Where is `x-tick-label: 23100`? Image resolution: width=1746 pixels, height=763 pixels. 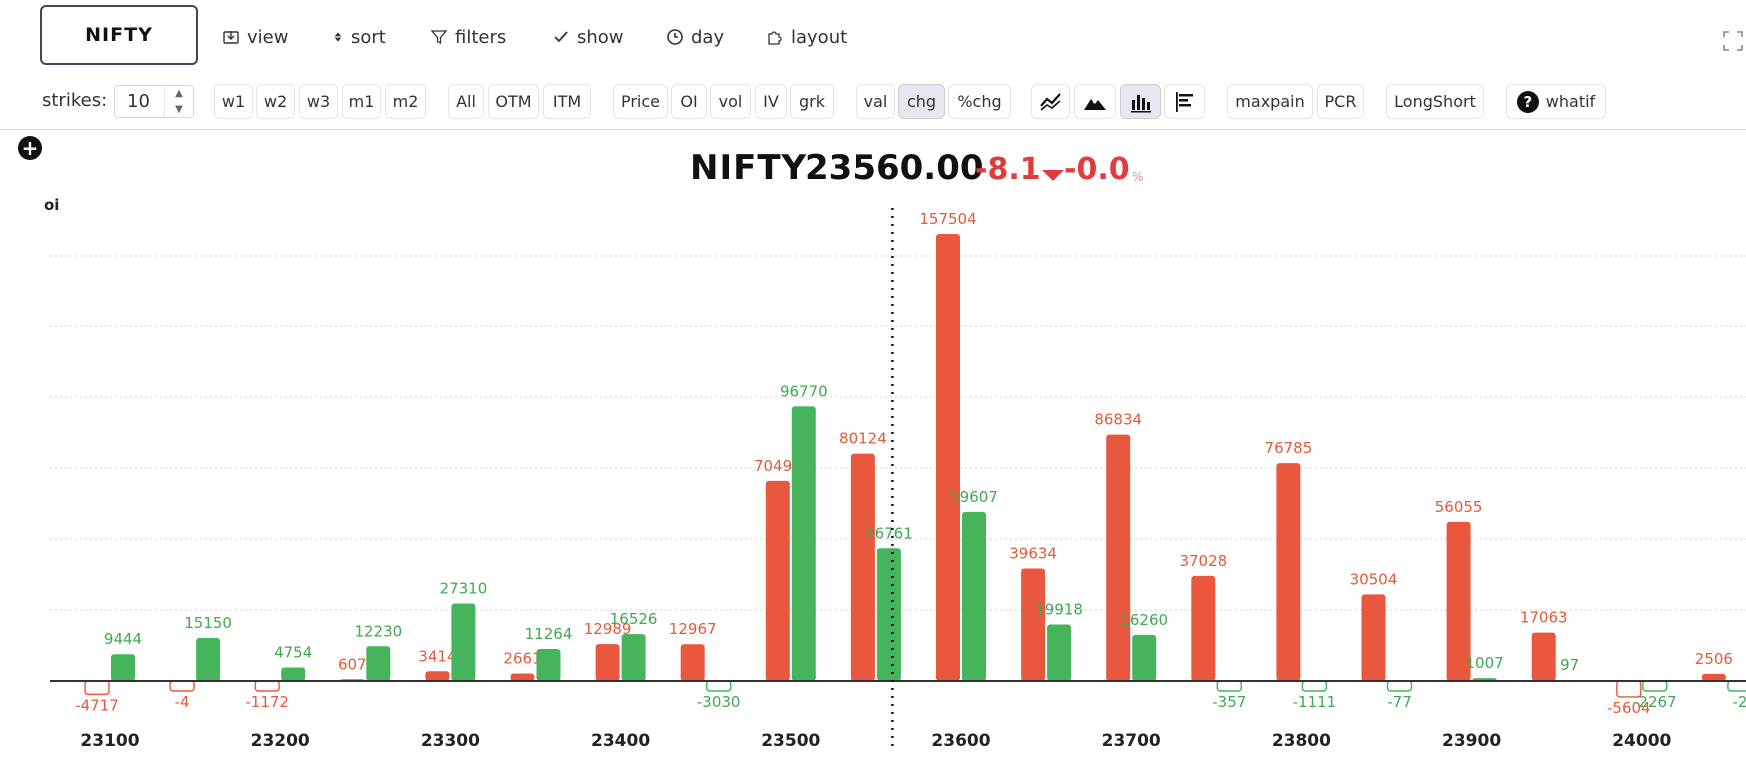 x-tick-label: 23100 is located at coordinates (109, 741).